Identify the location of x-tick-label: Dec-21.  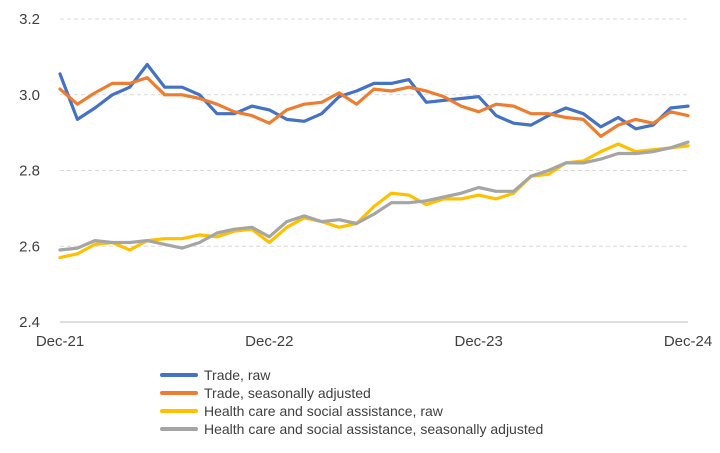
(60, 341).